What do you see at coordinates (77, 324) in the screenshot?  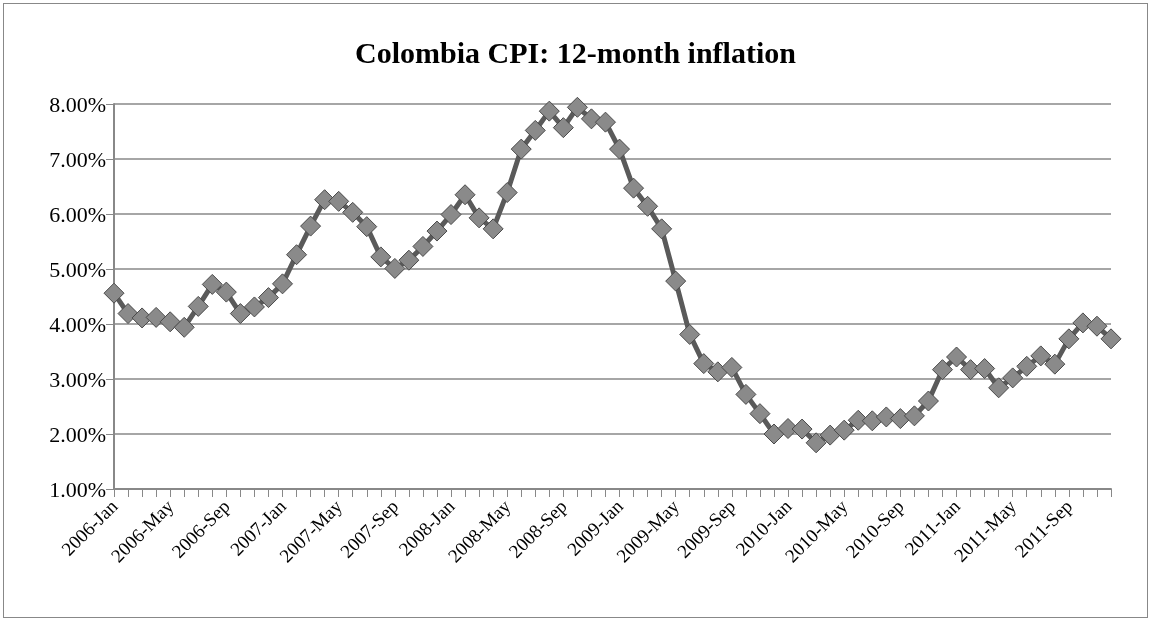 I see `y-tick-label: 4.00%` at bounding box center [77, 324].